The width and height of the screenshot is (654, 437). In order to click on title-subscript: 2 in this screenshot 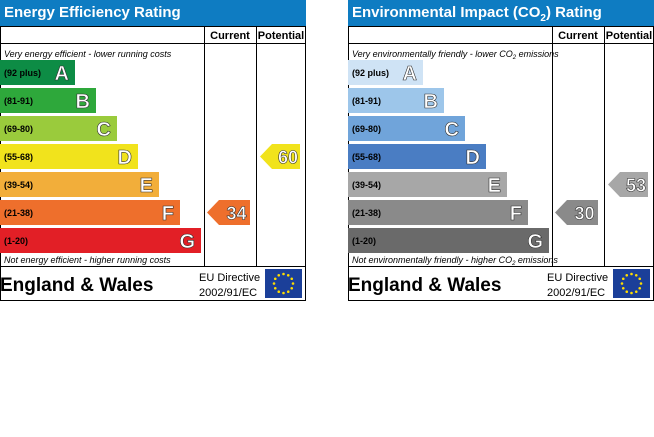, I will do `click(543, 18)`.